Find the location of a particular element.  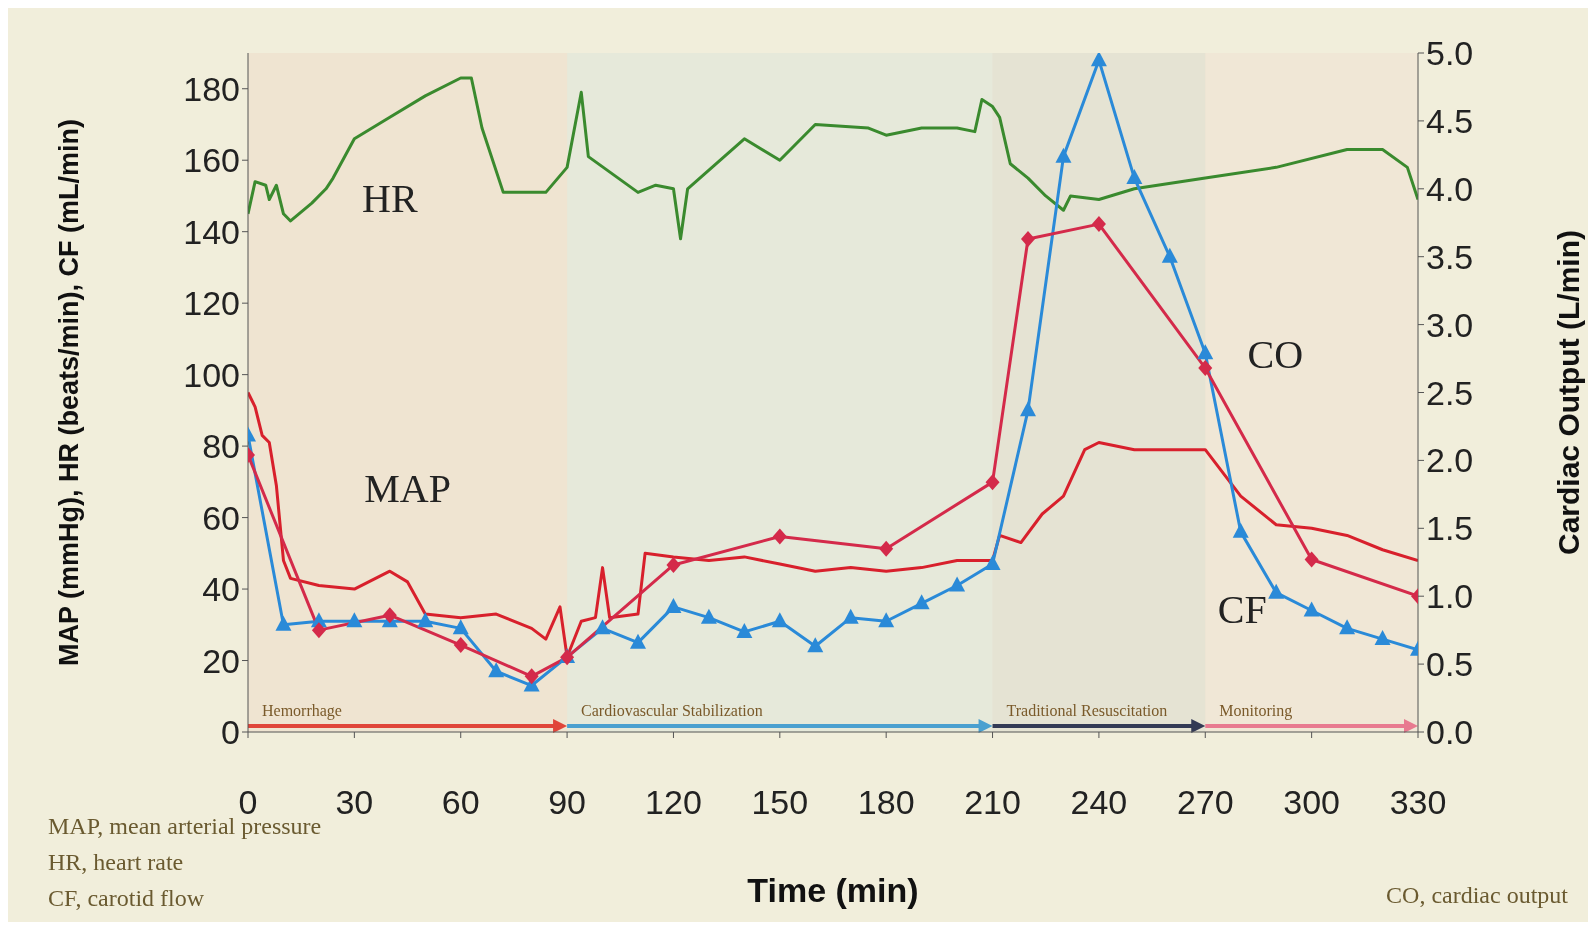

band-label: Cardiovascular Stabilization is located at coordinates (672, 710).